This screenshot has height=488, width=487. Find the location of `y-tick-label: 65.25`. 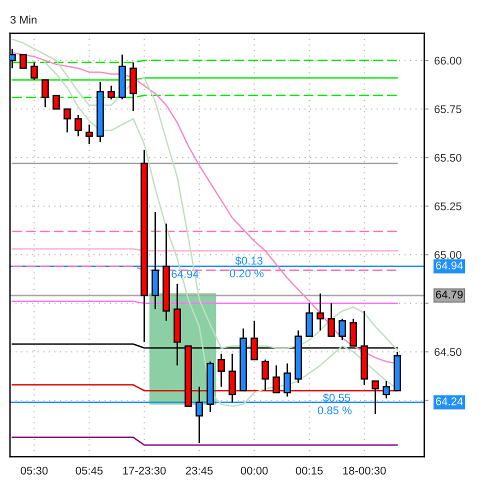

y-tick-label: 65.25 is located at coordinates (448, 206).